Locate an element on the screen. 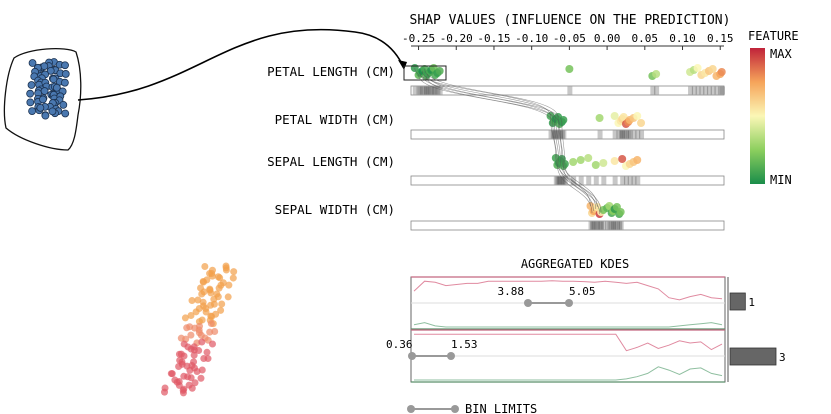  bin-max-label: 5.05 is located at coordinates (582, 291).